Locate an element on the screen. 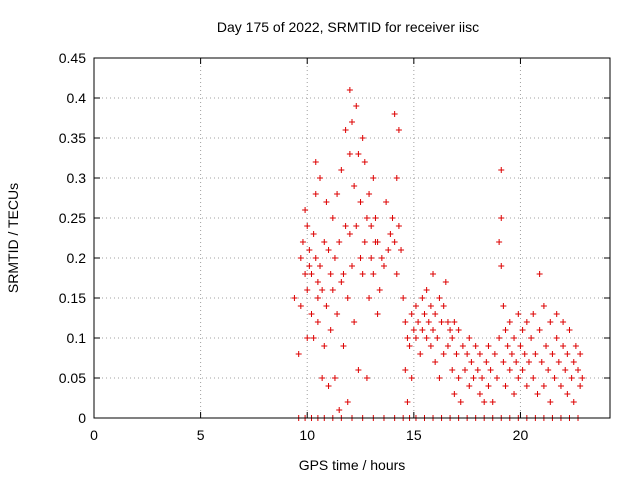 This screenshot has width=640, height=480. x-tick-label: 0 is located at coordinates (94, 435).